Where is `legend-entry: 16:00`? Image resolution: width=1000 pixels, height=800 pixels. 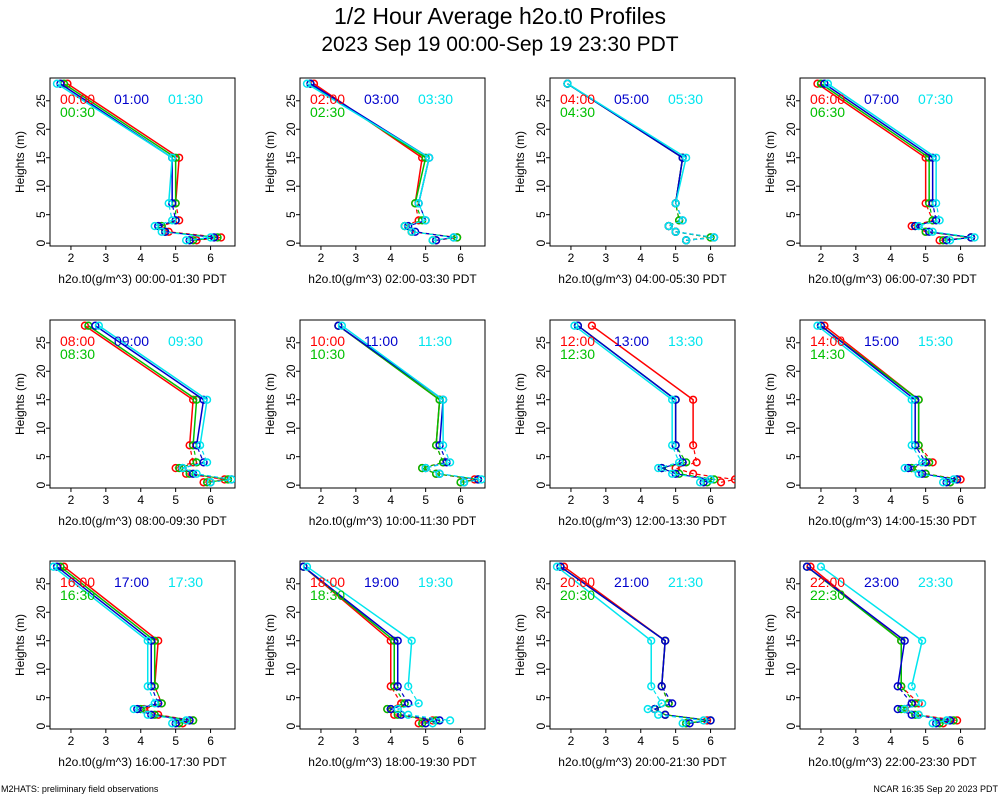 legend-entry: 16:00 is located at coordinates (77, 582).